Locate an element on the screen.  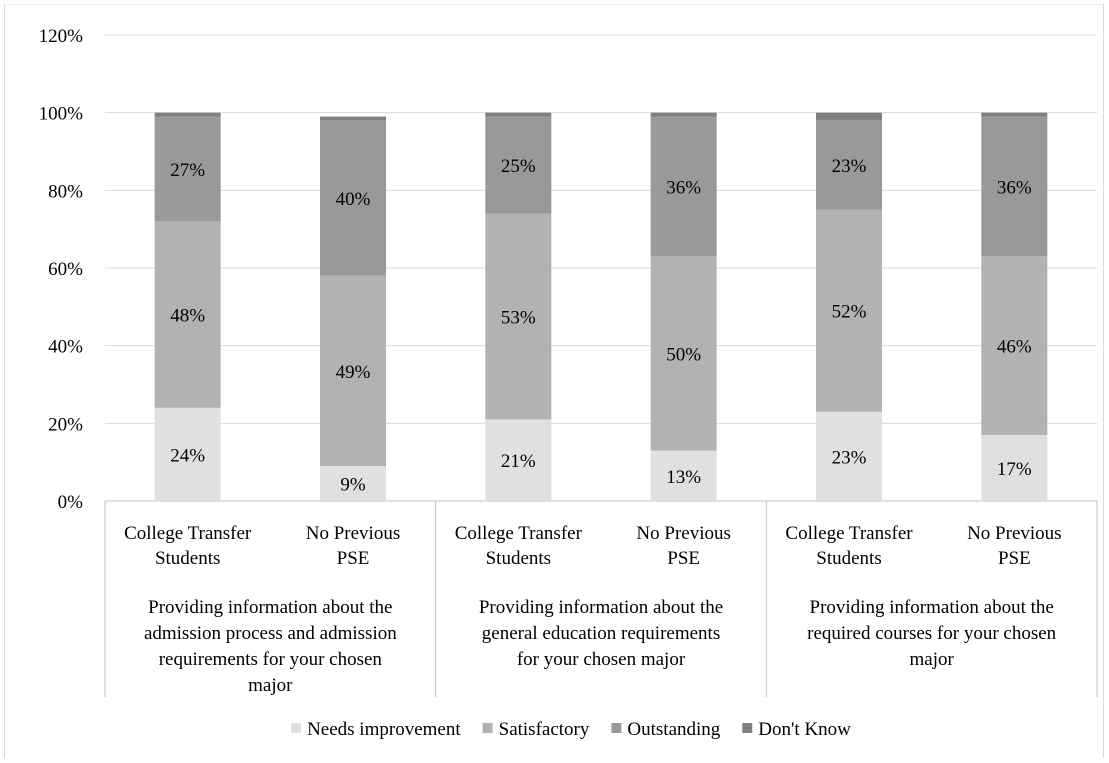
y-tick-label: 100% is located at coordinates (61, 114).